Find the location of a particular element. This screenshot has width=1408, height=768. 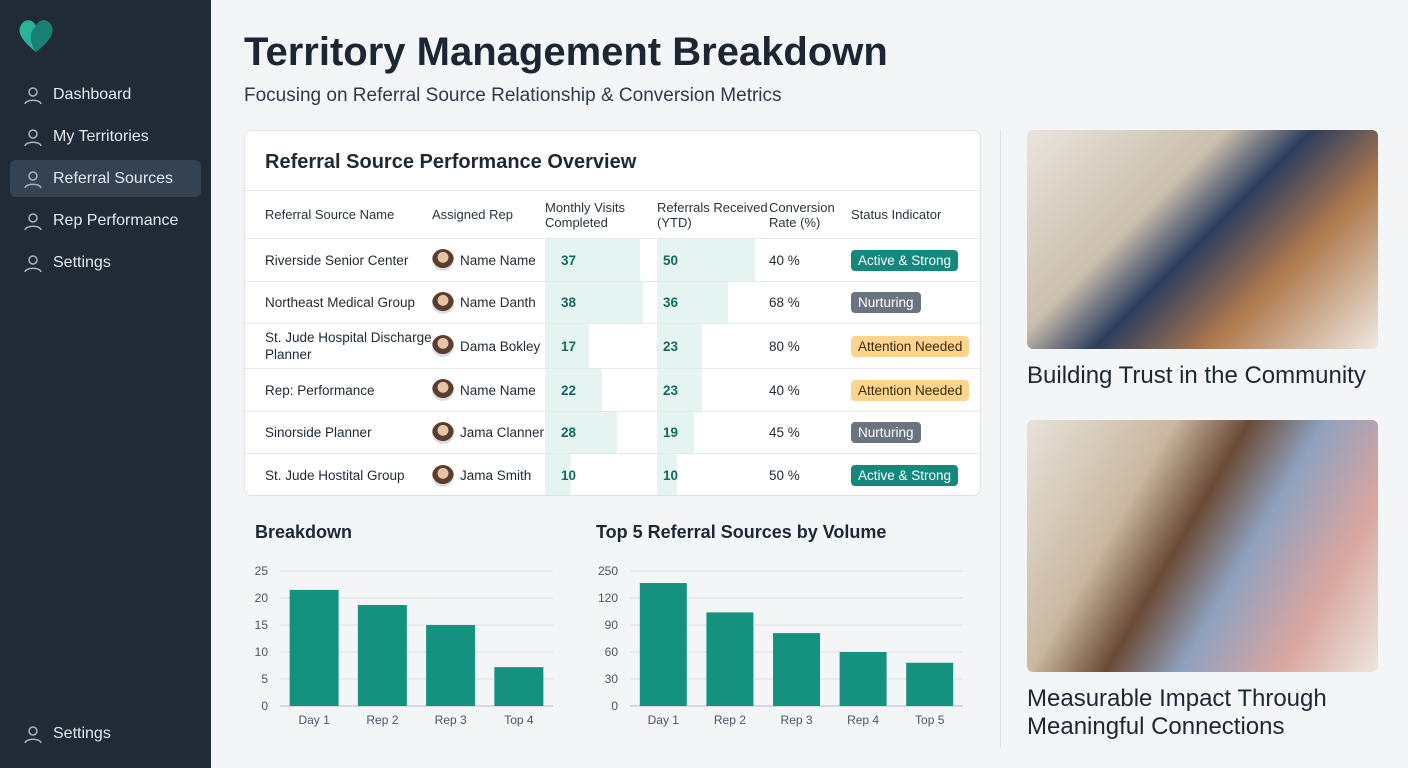

source-name: Northeast Medical Group is located at coordinates (340, 302).